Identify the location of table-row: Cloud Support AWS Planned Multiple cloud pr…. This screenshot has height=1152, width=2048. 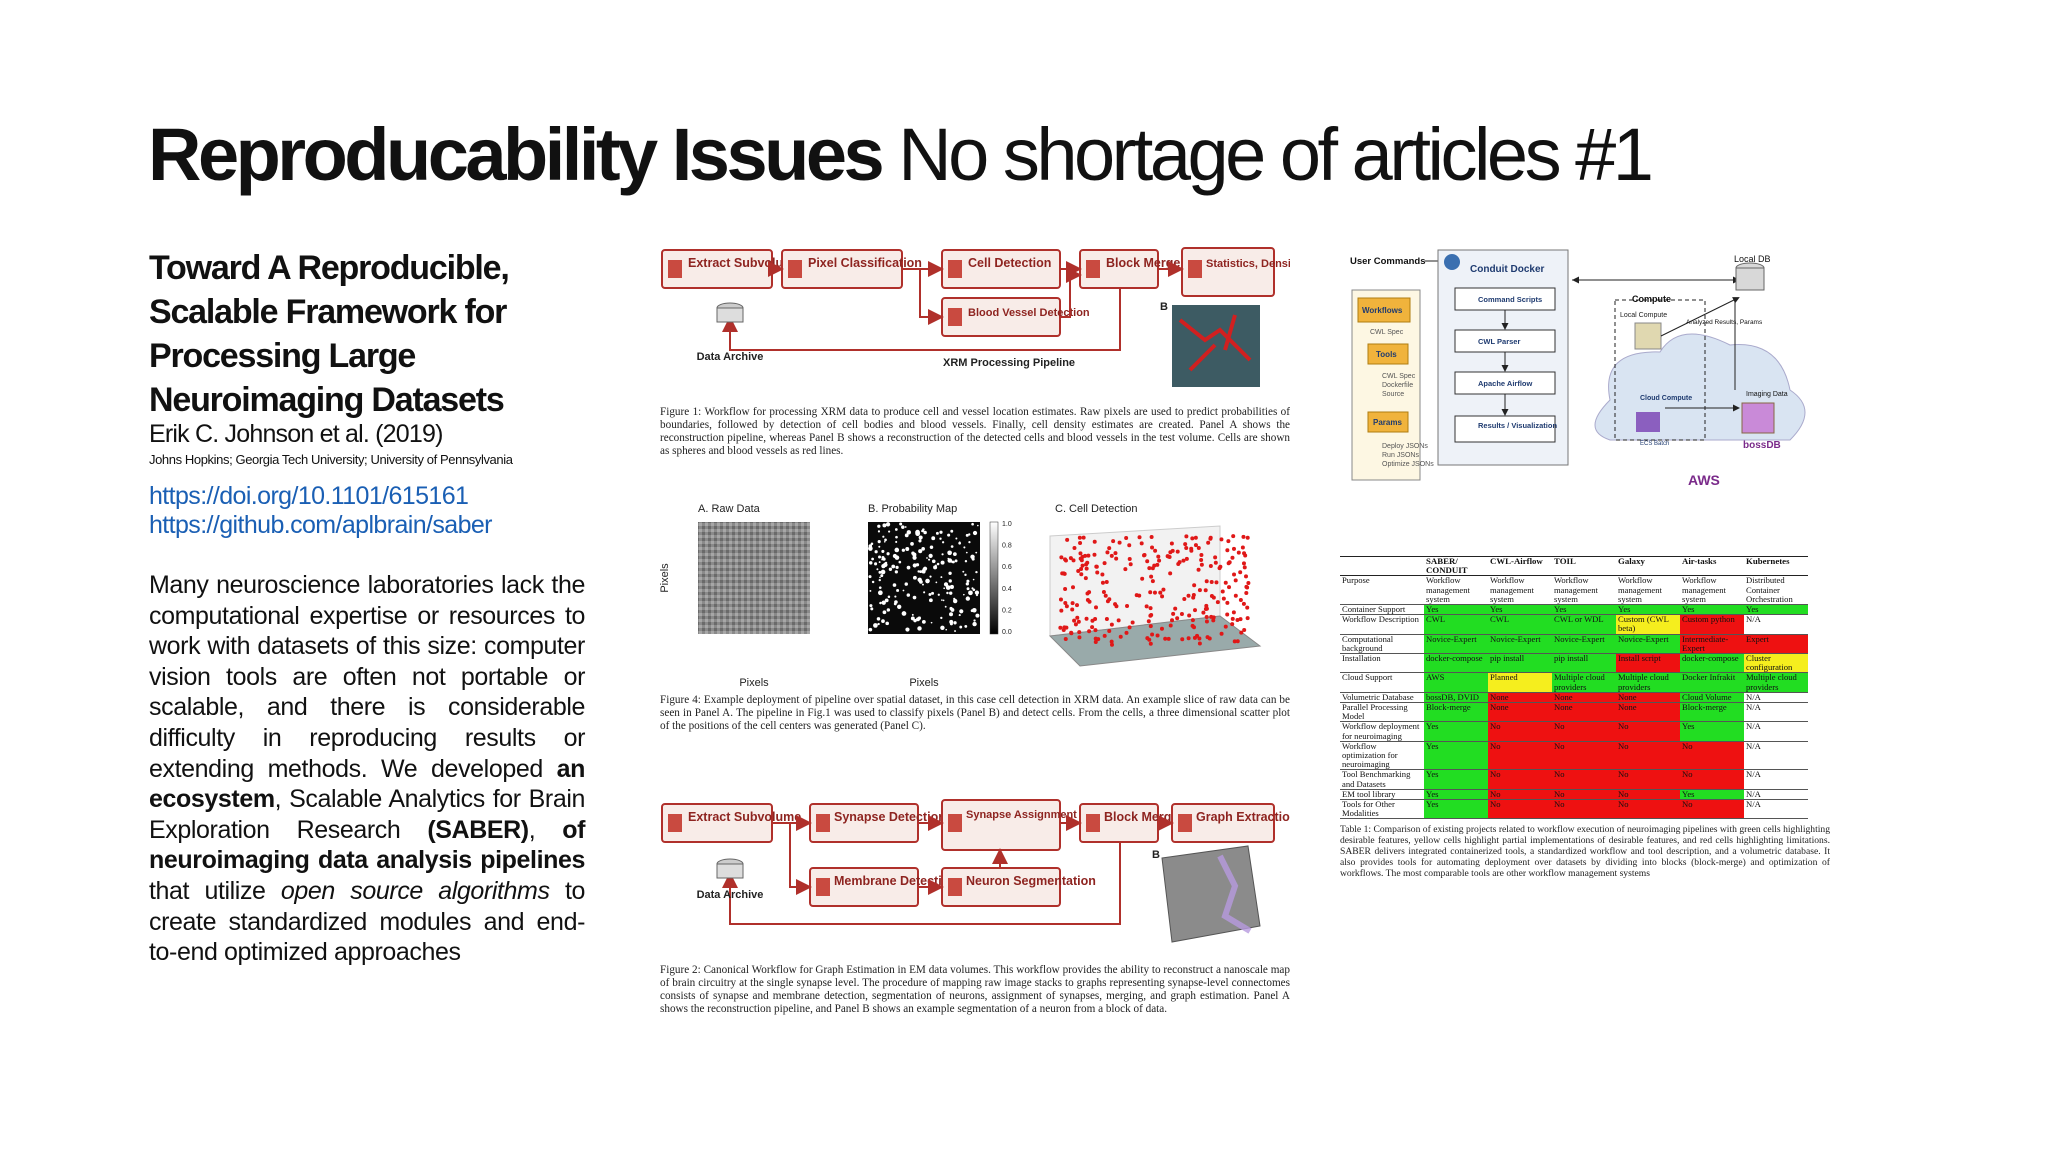
(1574, 683).